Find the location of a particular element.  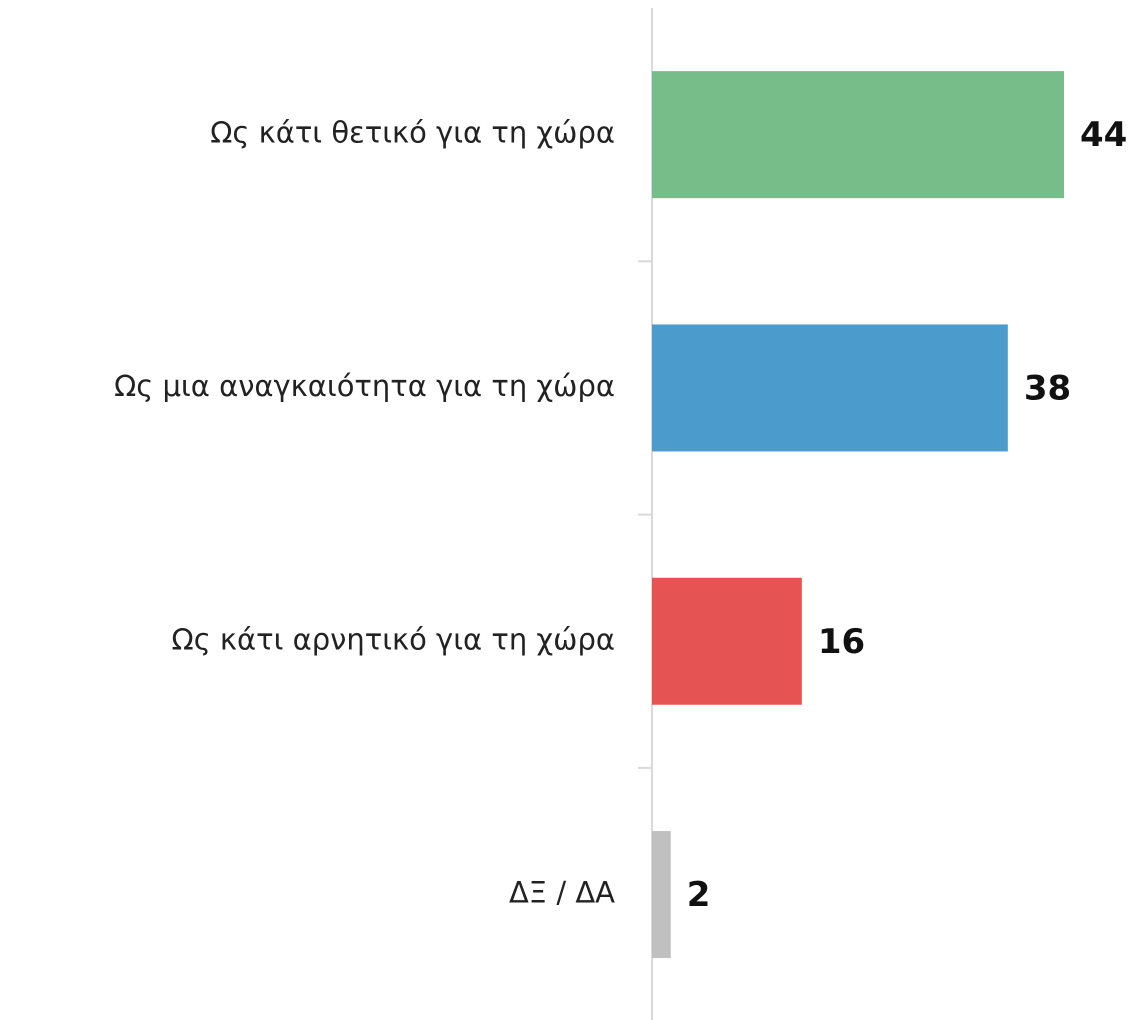

value-label: 44 is located at coordinates (1103, 135).